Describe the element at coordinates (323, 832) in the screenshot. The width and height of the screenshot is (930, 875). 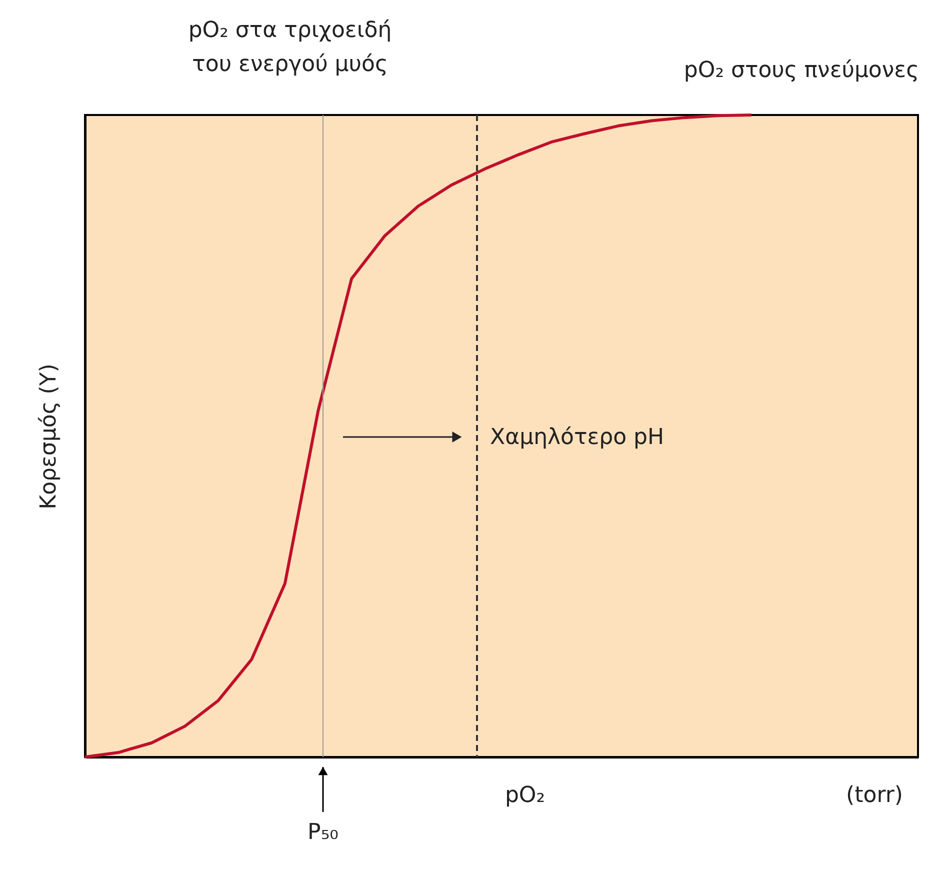
I see `text: P₅₀` at that location.